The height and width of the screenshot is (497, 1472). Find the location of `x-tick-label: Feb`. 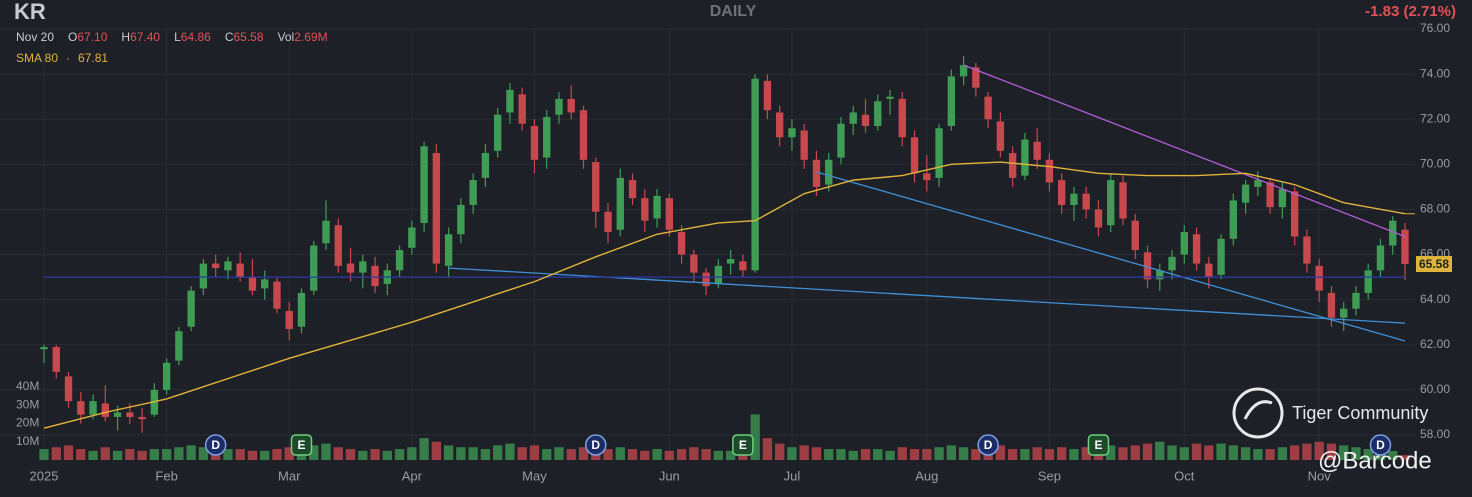

x-tick-label: Feb is located at coordinates (166, 475).